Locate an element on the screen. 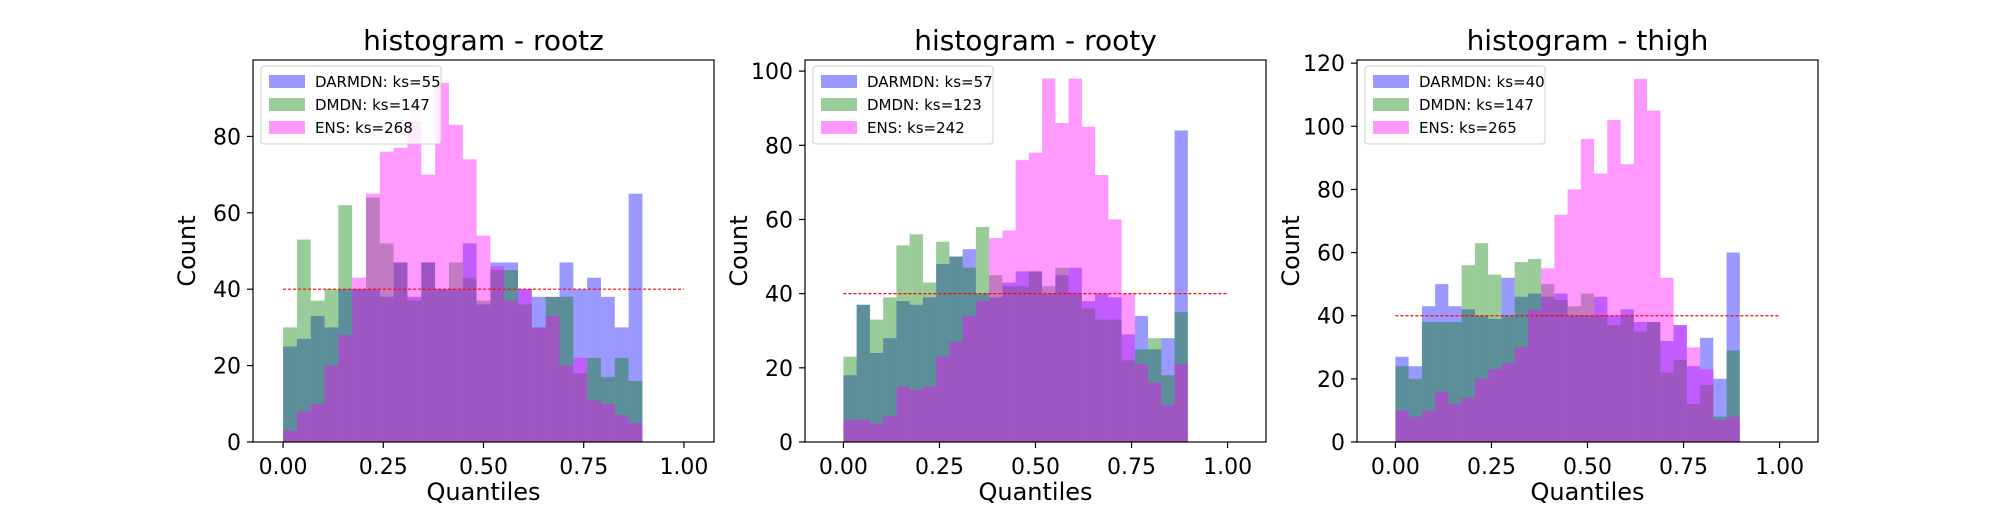  legend: DARMDN: ks=40 DMDN: ks=147 ENS: ks=265 is located at coordinates (1455, 105).